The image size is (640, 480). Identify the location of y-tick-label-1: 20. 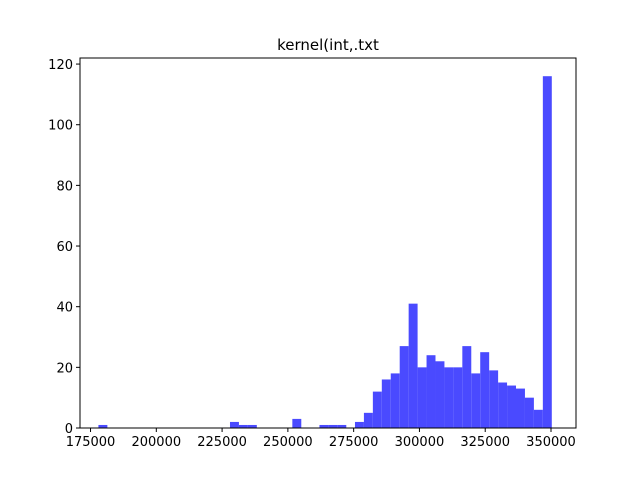
(64, 368).